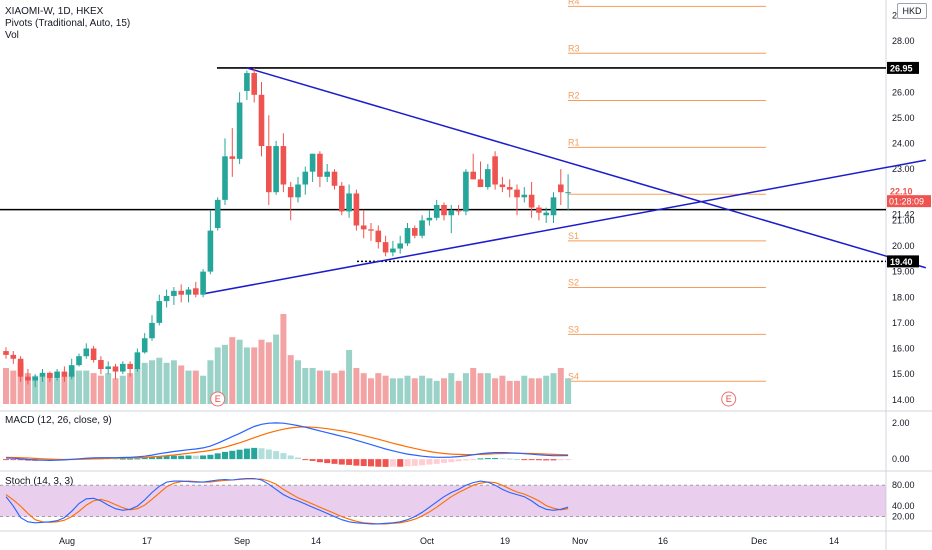 The image size is (932, 550). What do you see at coordinates (901, 68) in the screenshot?
I see `price-label-high: 26.95` at bounding box center [901, 68].